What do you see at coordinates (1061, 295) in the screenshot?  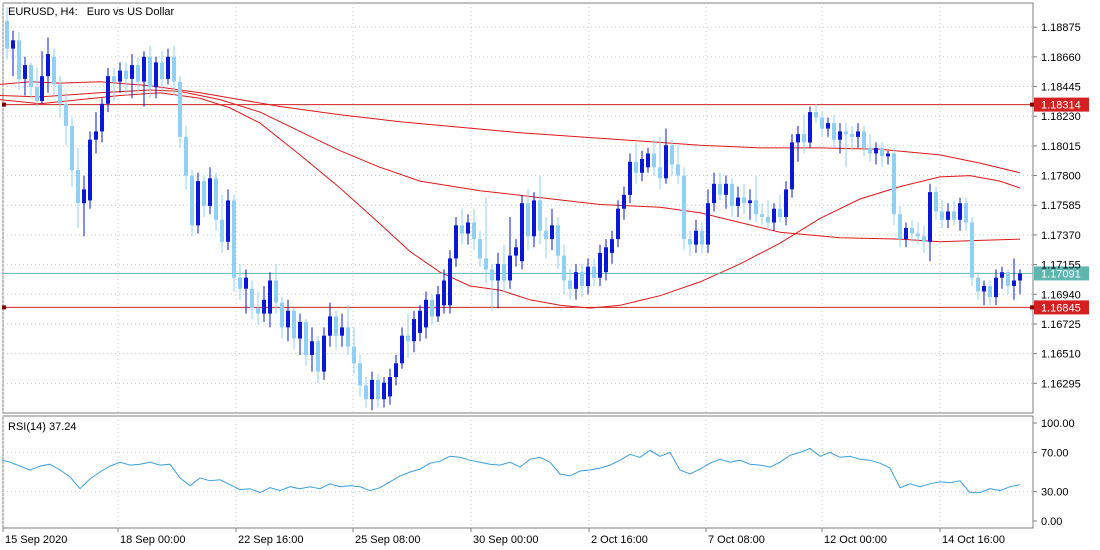 I see `price-tick-label: 1.16940` at bounding box center [1061, 295].